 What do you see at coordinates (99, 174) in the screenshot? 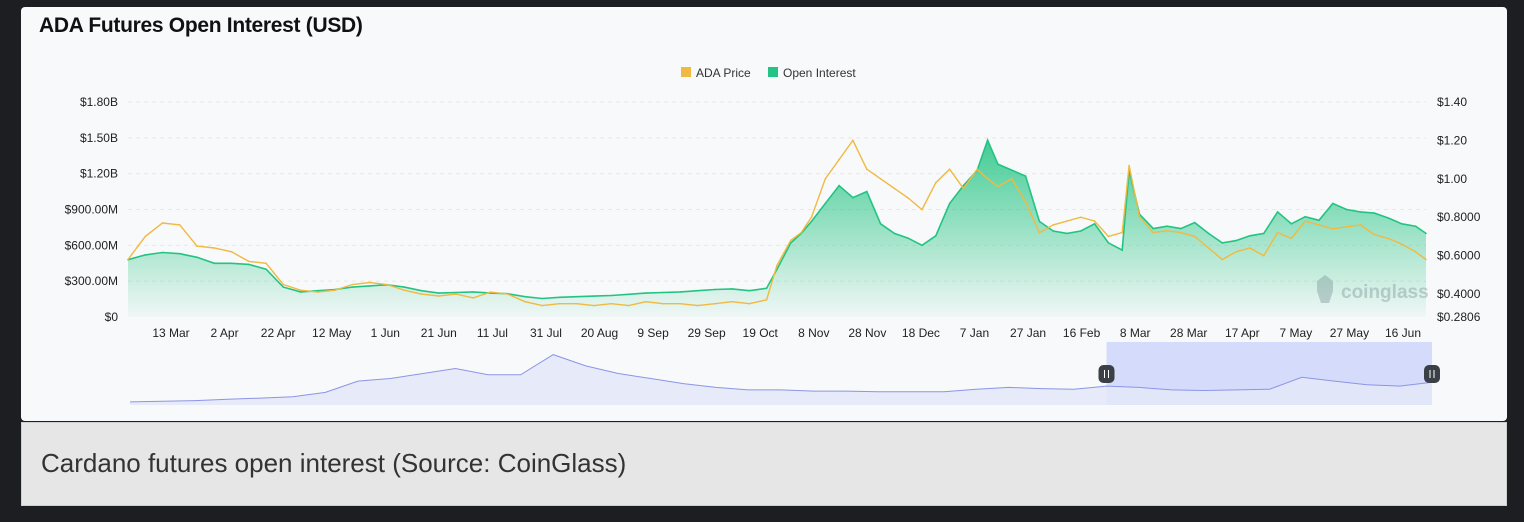
I see `y-left-tick-label: $1.20B` at bounding box center [99, 174].